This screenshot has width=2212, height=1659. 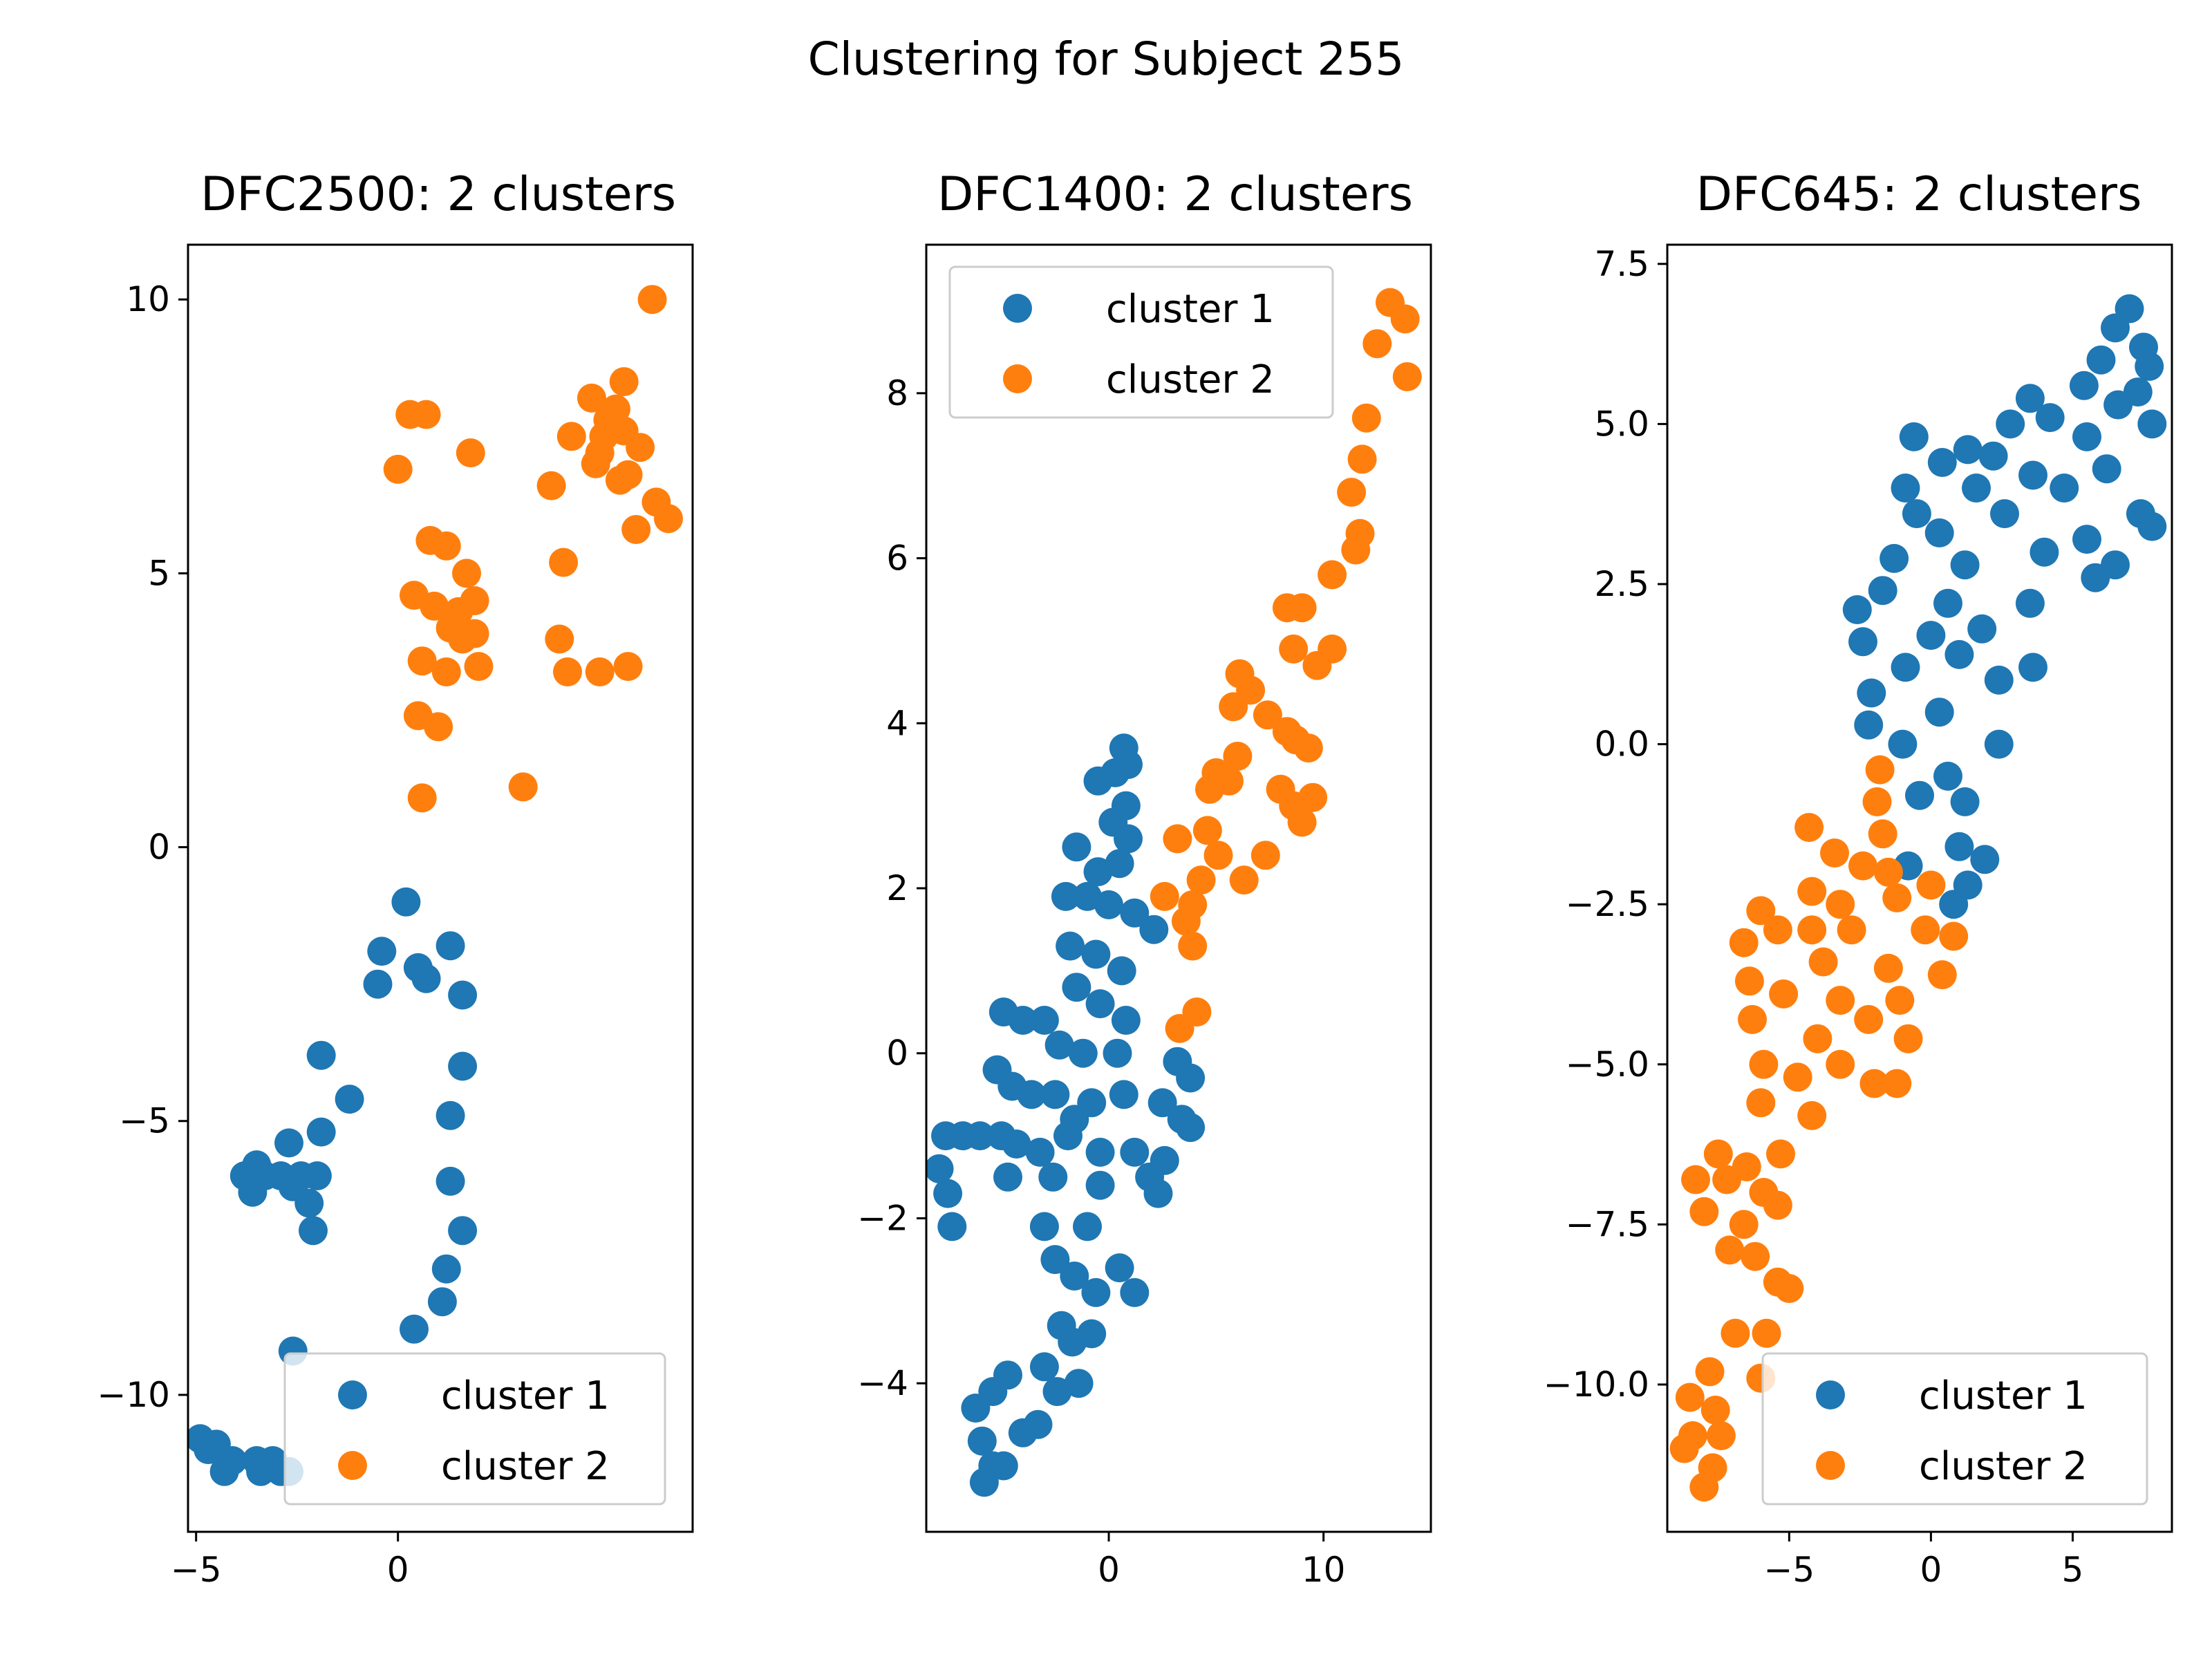 I want to click on legend: cluster 1 cluster 2, so click(x=1141, y=342).